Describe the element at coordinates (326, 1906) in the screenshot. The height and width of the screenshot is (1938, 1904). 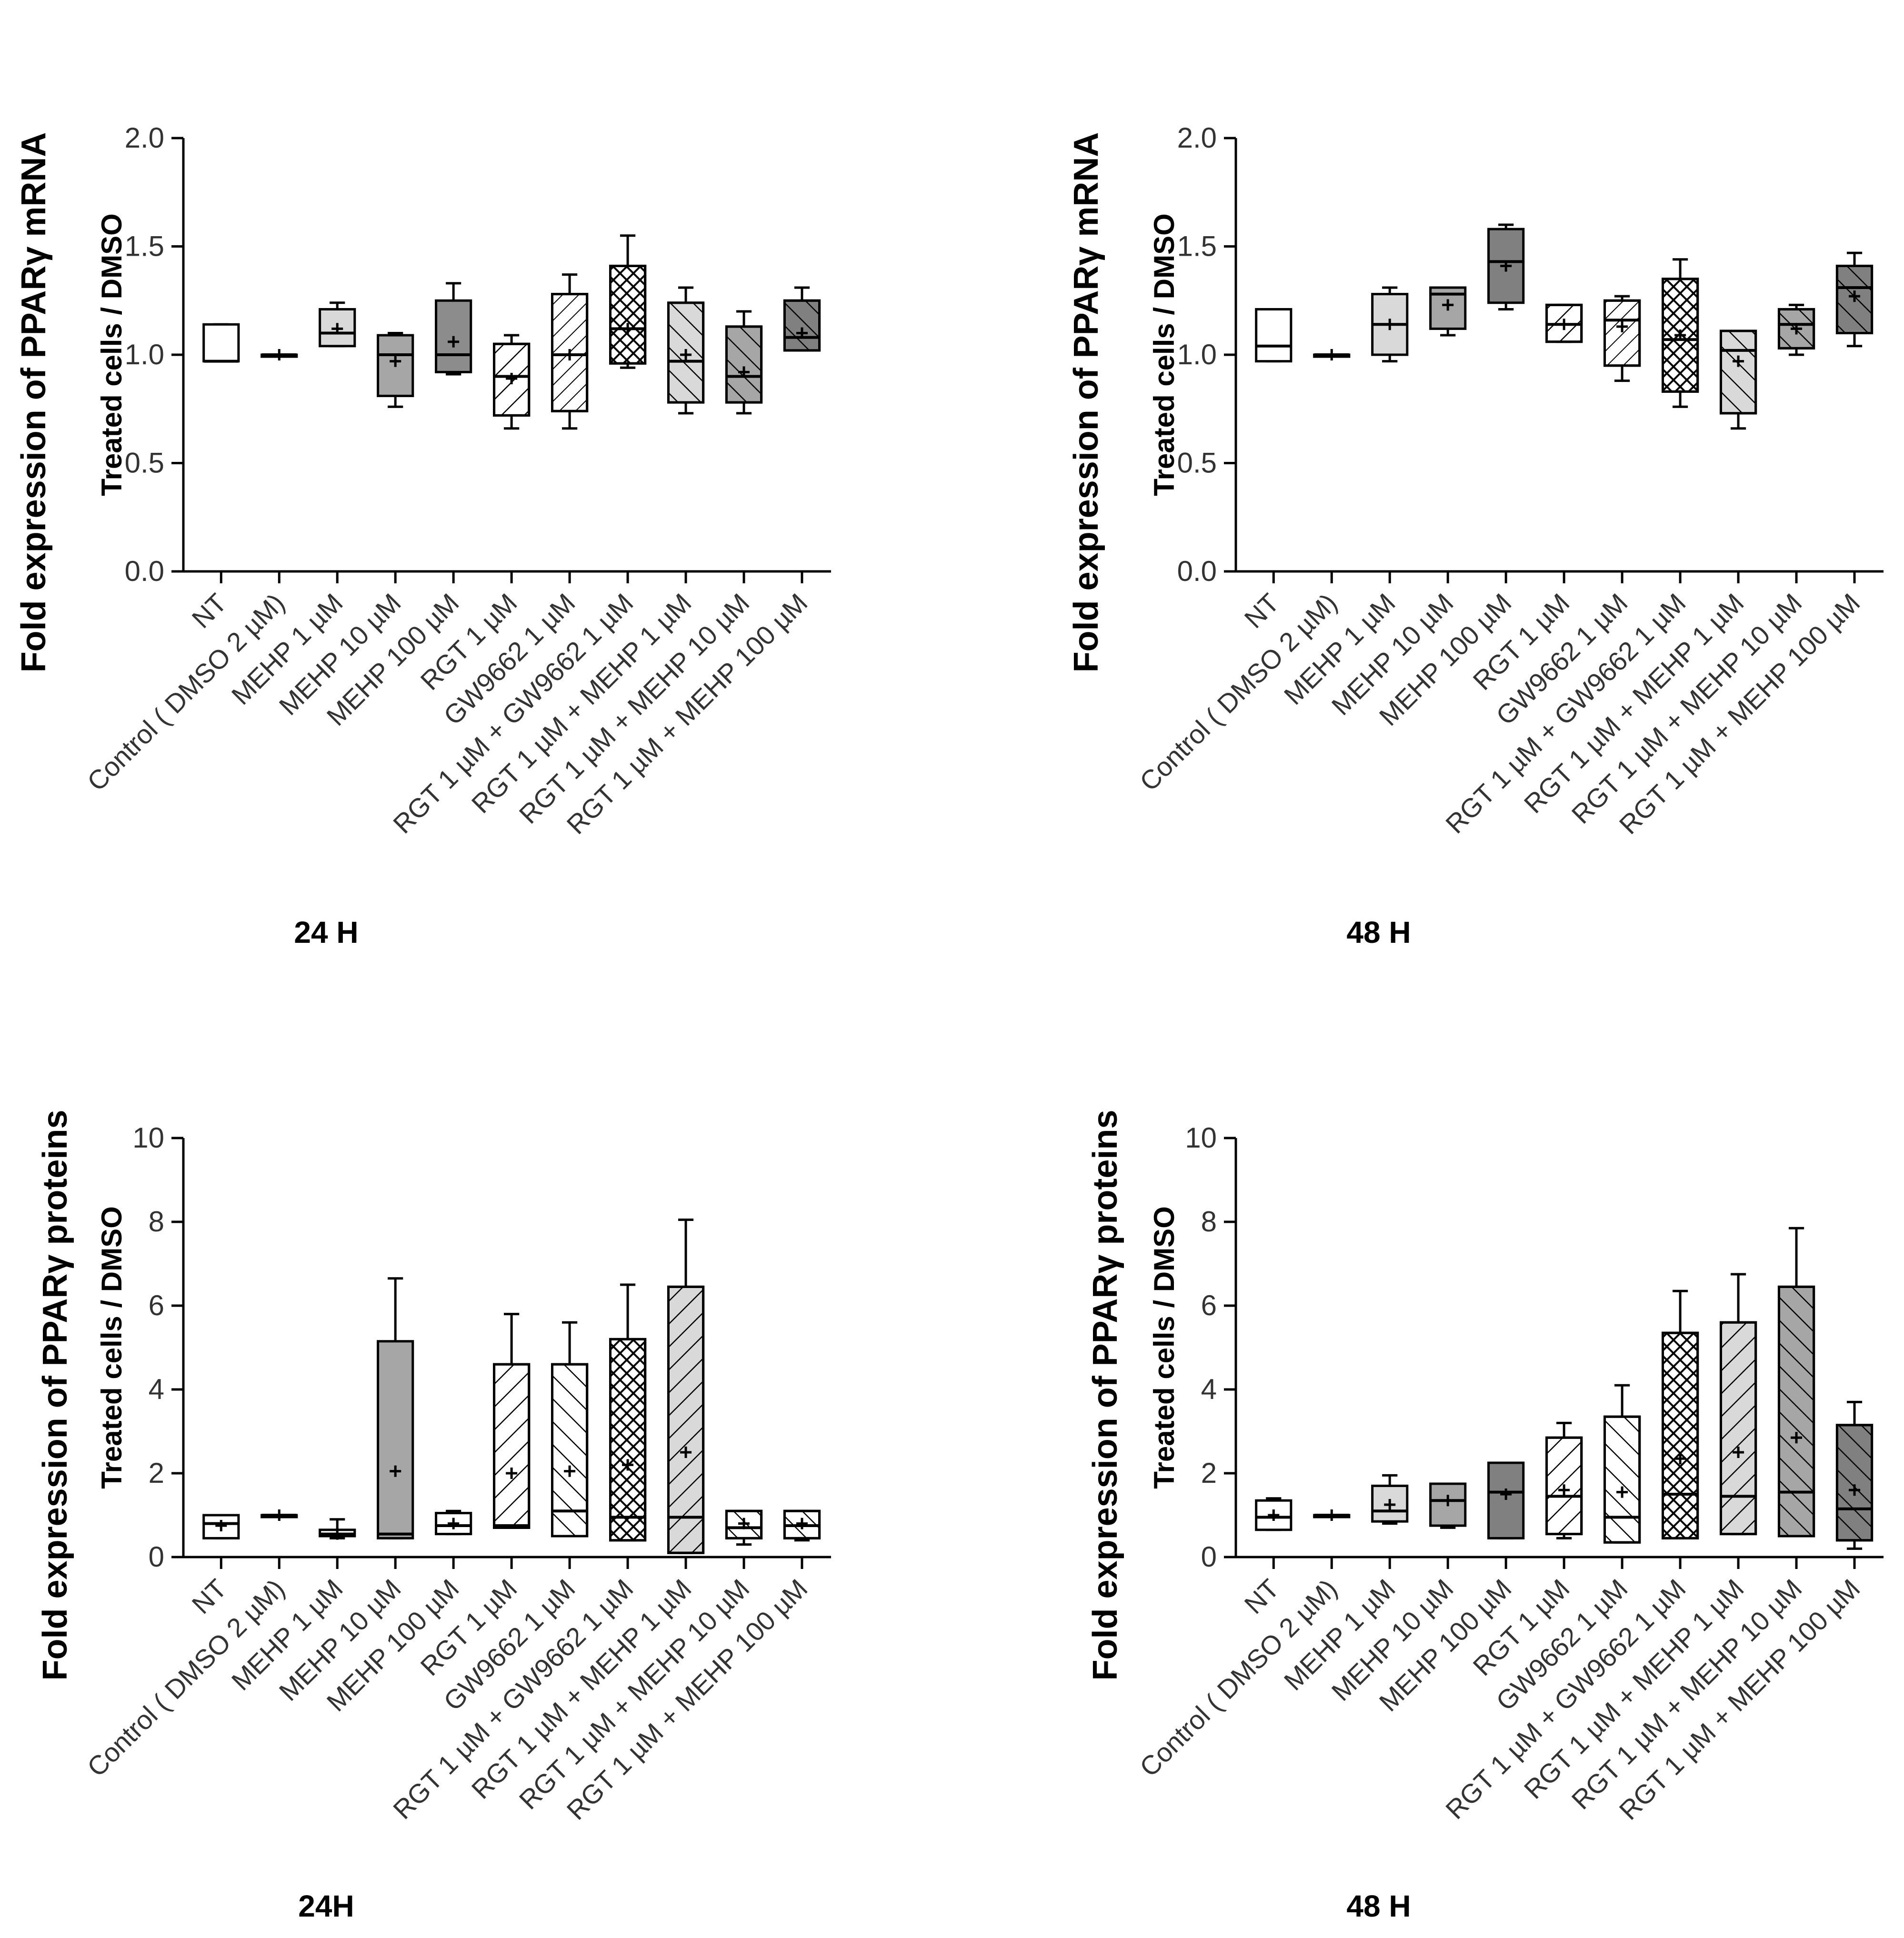
I see `x-axis-title: 24H` at that location.